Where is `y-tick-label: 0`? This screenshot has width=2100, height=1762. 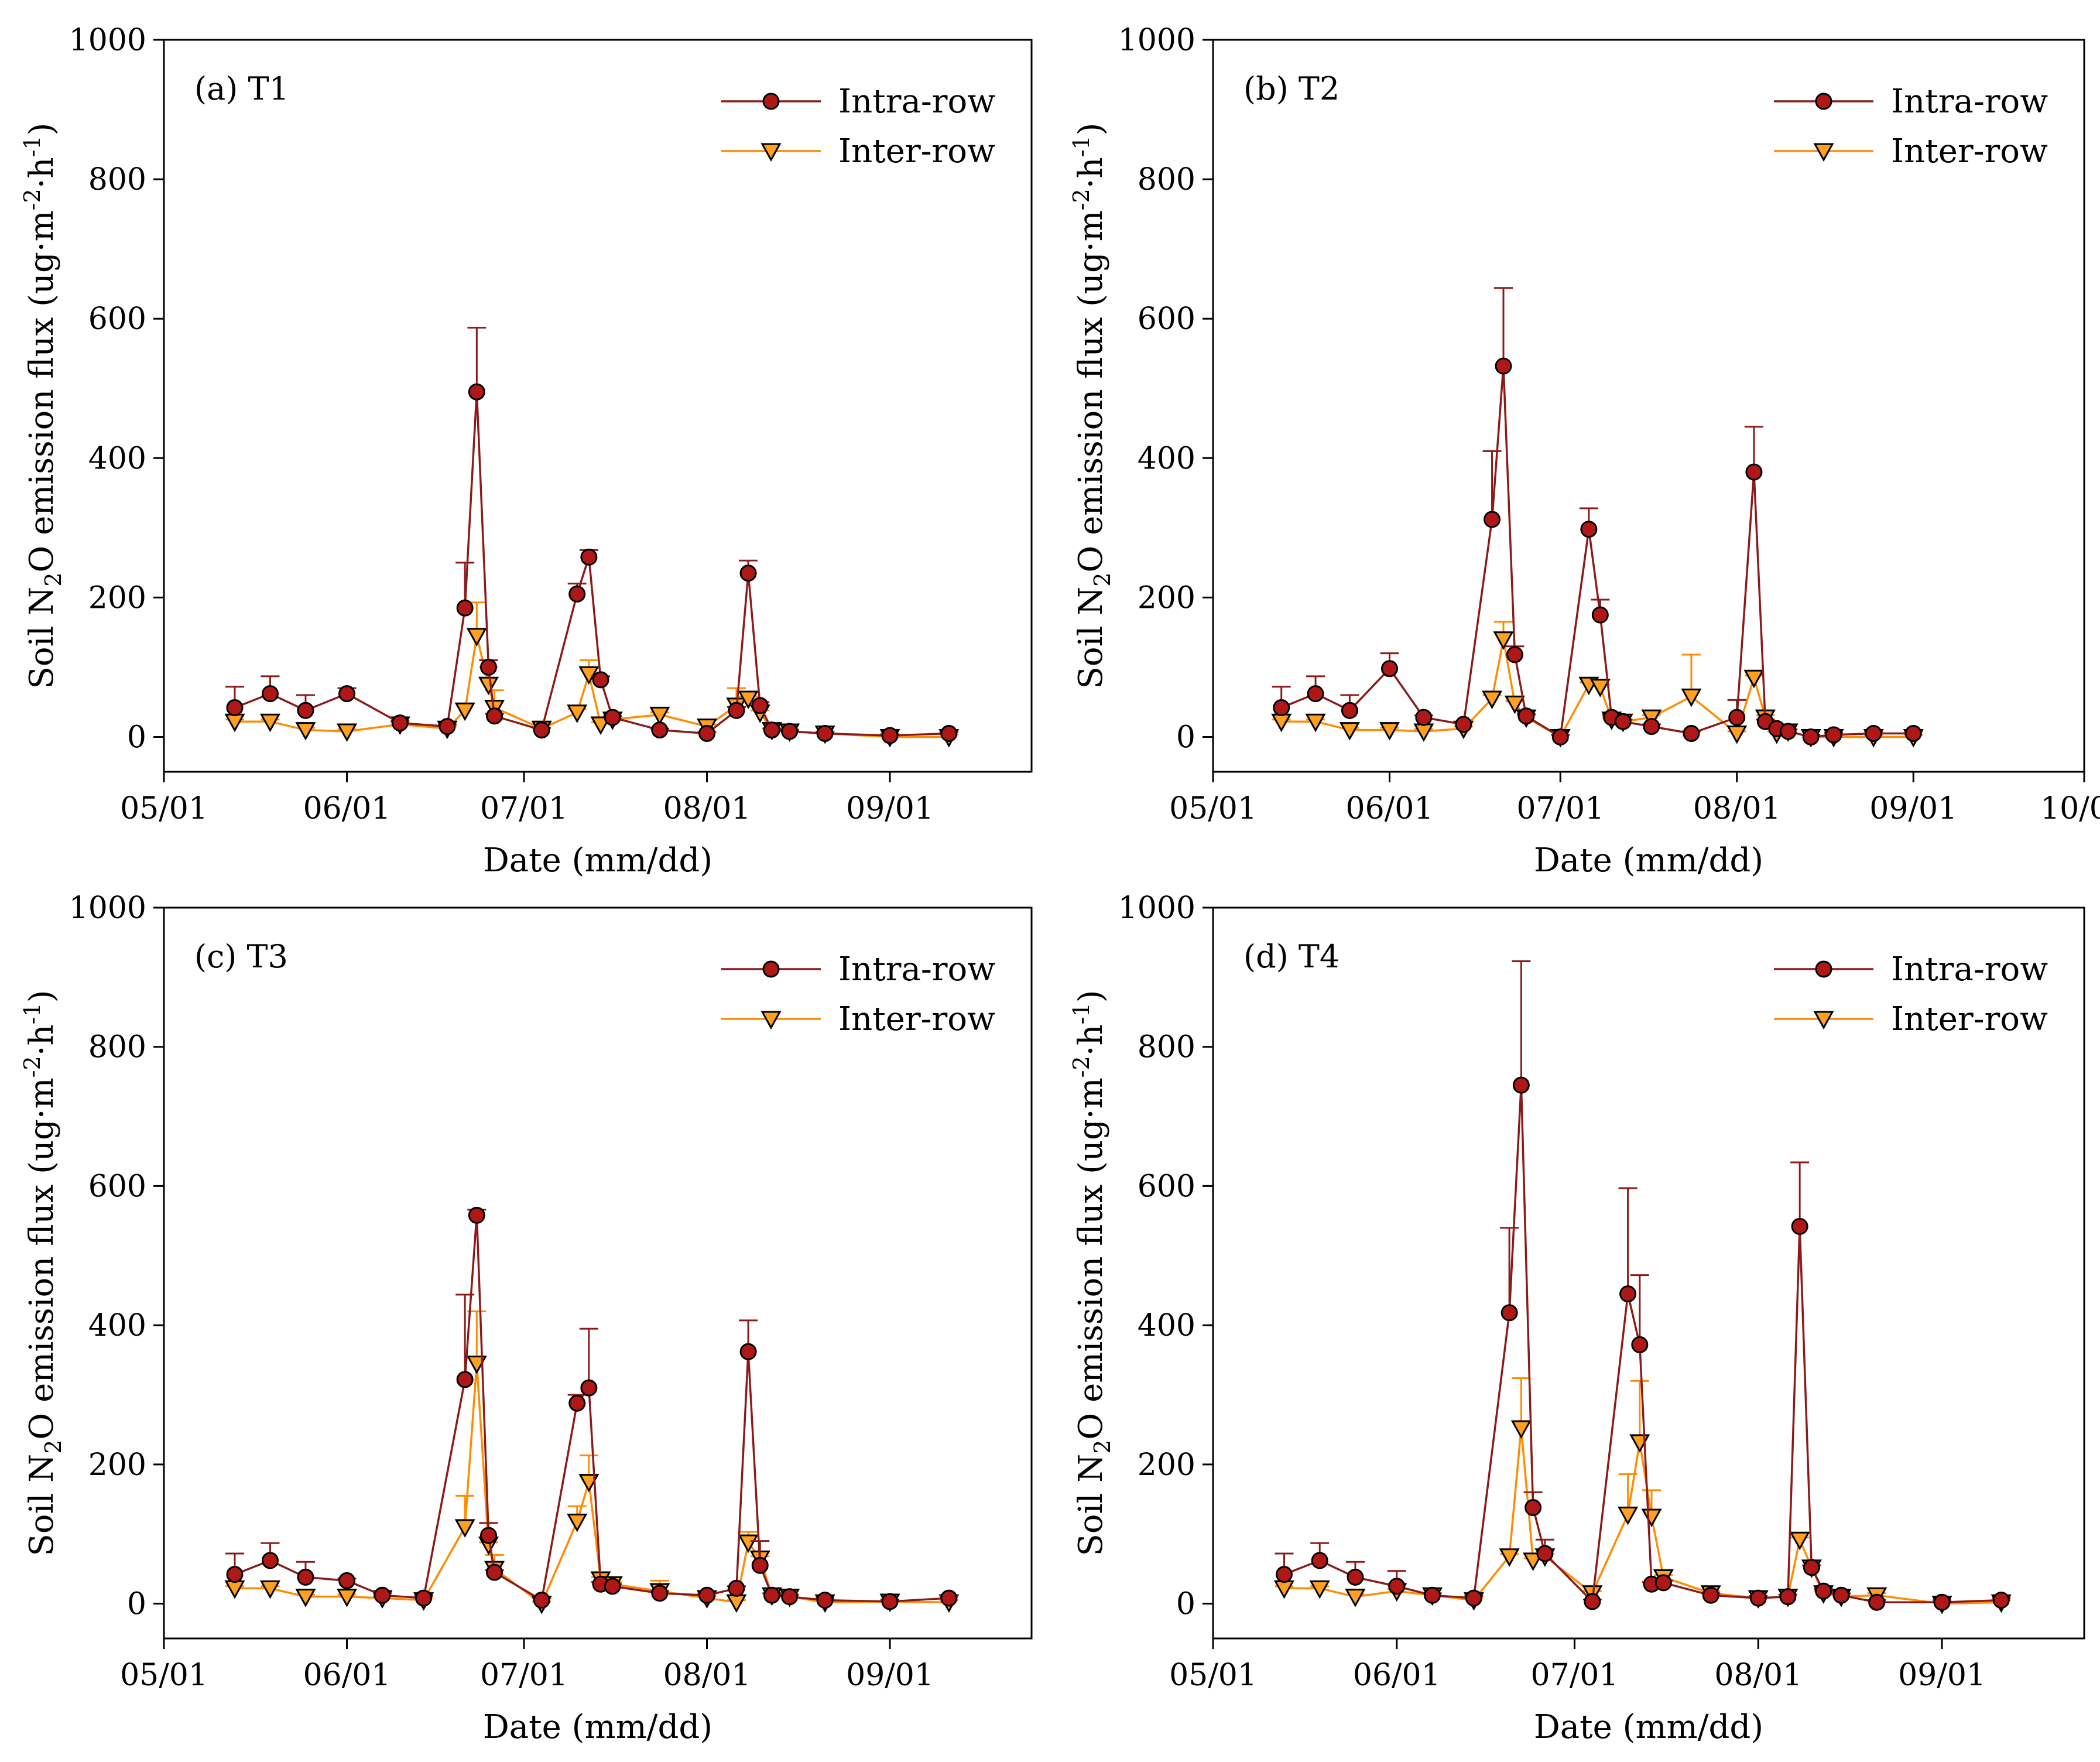
y-tick-label: 0 is located at coordinates (1185, 737).